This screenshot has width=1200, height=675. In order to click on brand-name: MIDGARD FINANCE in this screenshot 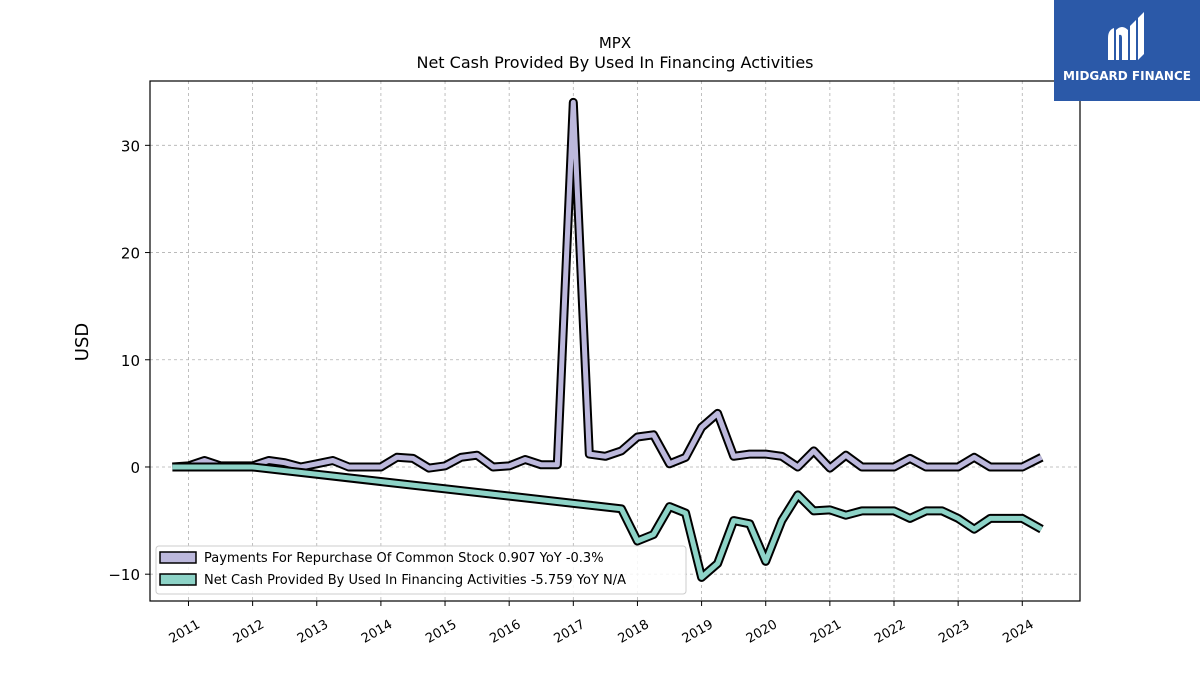, I will do `click(1127, 76)`.